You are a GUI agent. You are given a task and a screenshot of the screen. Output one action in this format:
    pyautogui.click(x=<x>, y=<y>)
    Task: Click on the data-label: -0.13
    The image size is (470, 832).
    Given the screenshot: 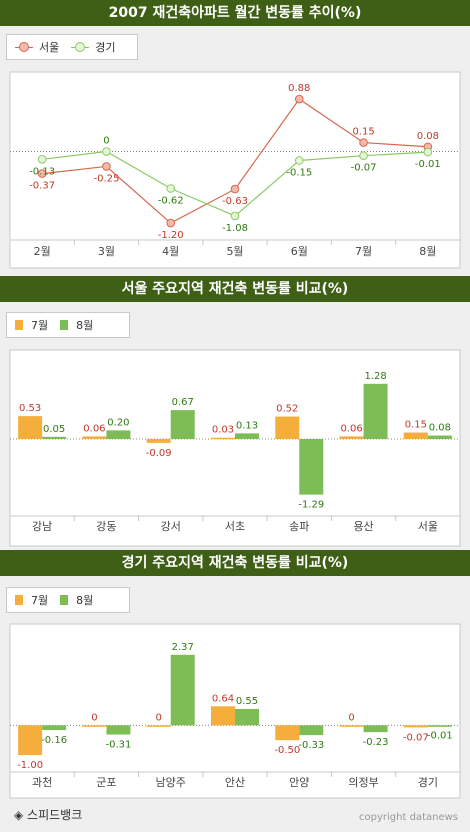 What is the action you would take?
    pyautogui.click(x=42, y=171)
    